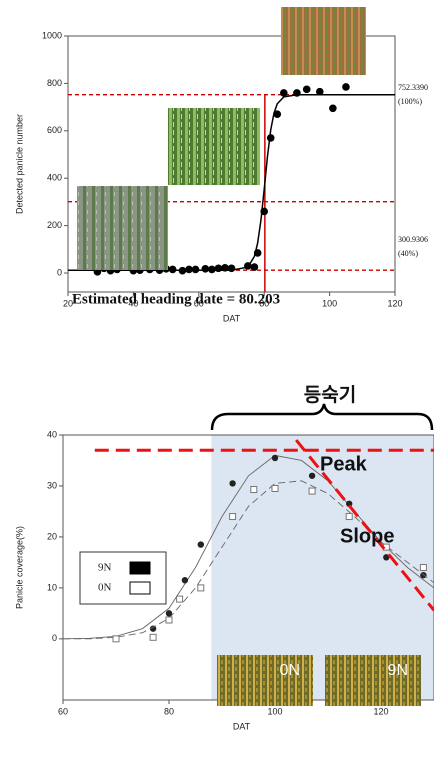 The height and width of the screenshot is (763, 434). Describe the element at coordinates (68, 303) in the screenshot. I see `x-tick-label: 20` at that location.